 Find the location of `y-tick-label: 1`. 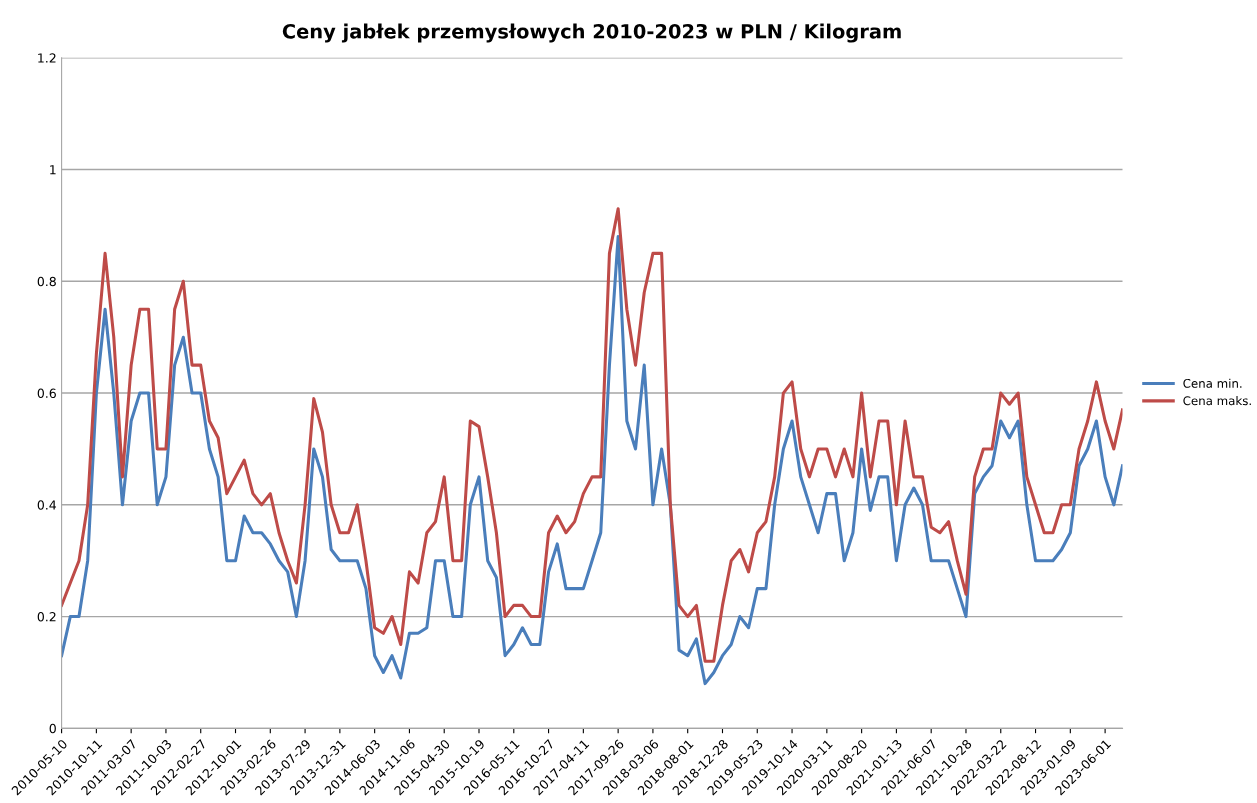

y-tick-label: 1 is located at coordinates (53, 170).